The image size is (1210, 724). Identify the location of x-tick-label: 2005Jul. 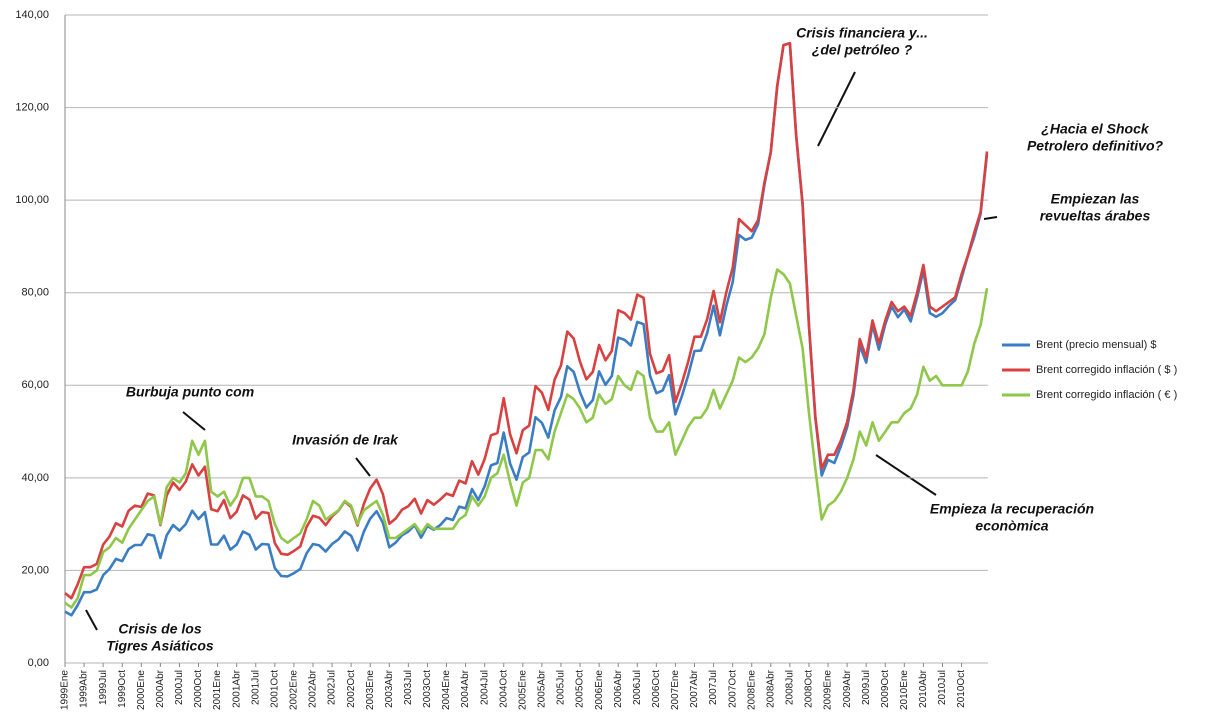
(561, 687).